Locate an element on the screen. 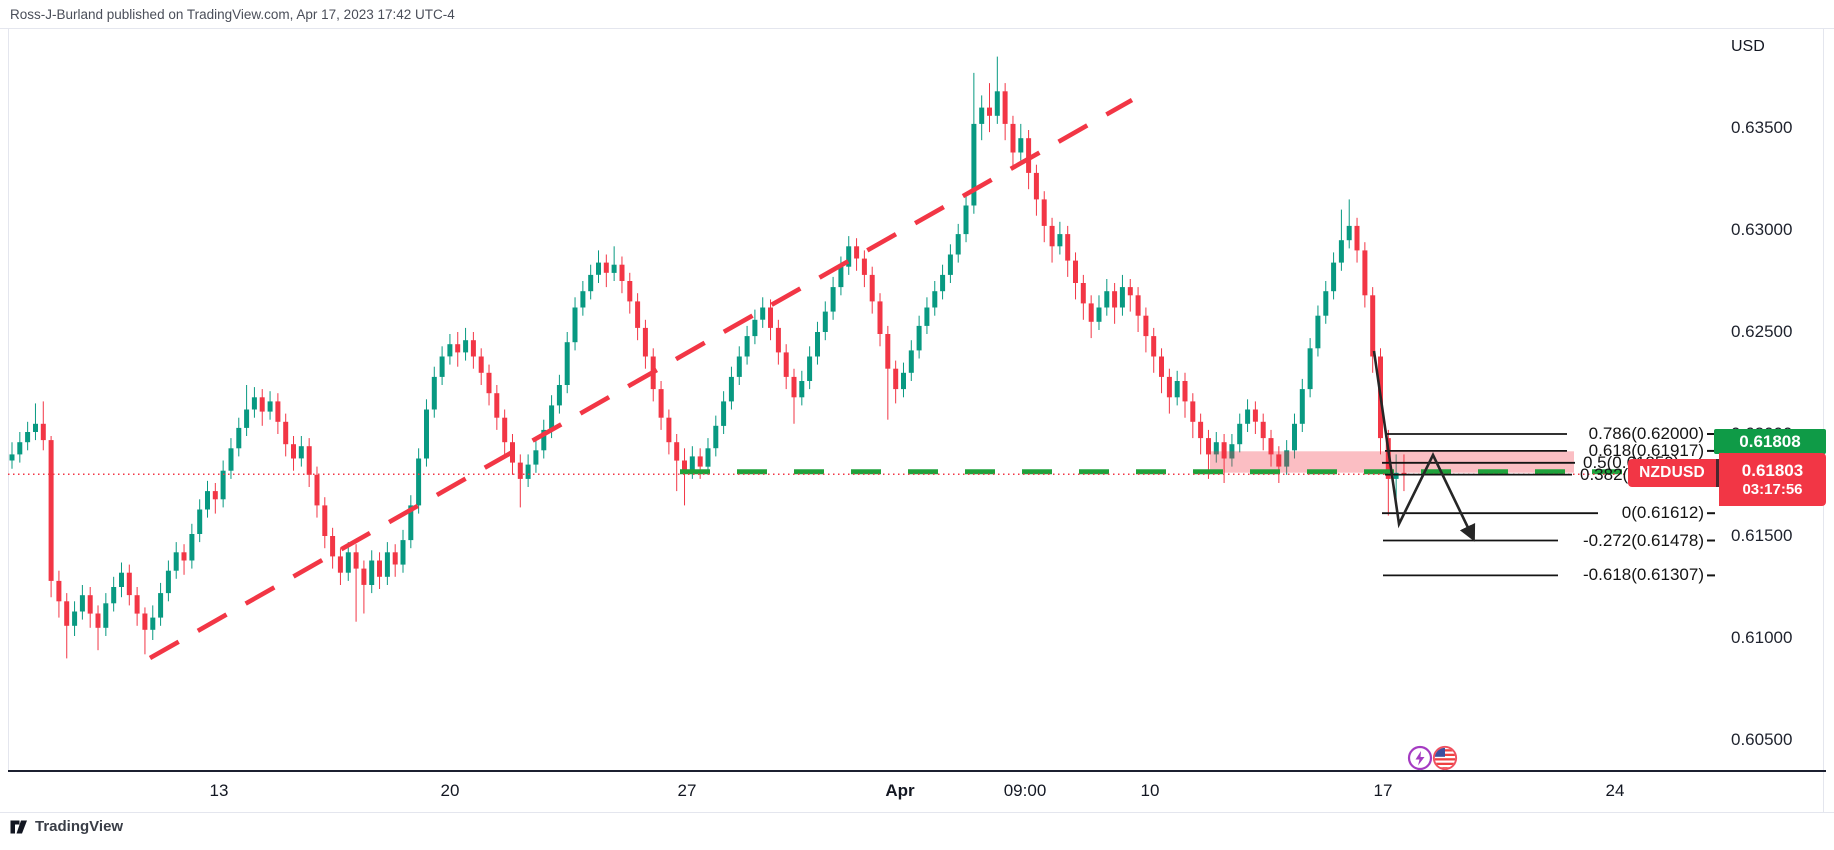 This screenshot has height=850, width=1834. time-axis-label: 10 is located at coordinates (1150, 790).